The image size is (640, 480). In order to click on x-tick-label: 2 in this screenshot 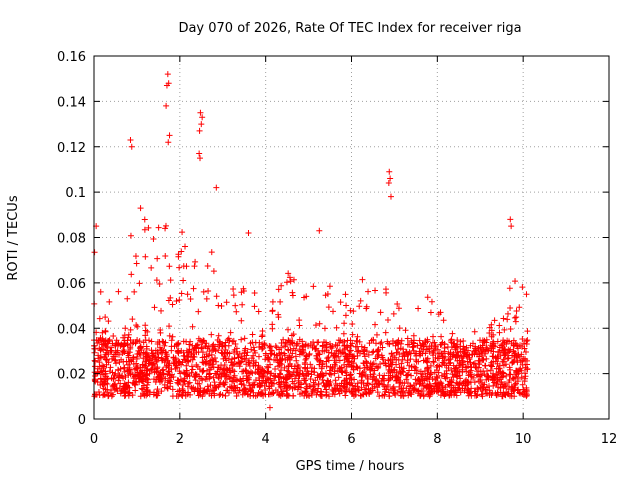, I will do `click(180, 439)`.